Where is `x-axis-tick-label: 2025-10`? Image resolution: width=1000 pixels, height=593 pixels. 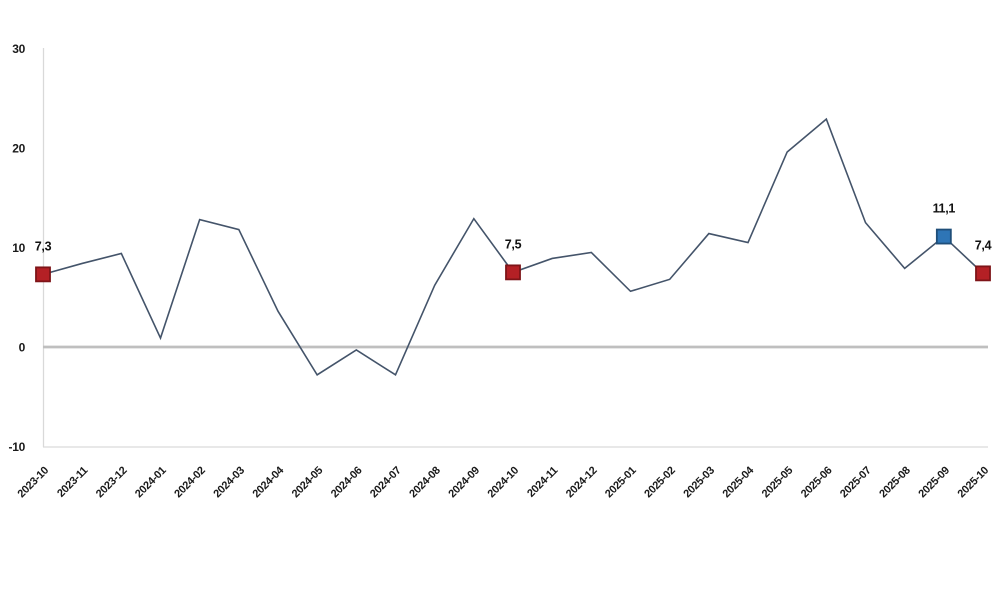 x-axis-tick-label: 2025-10 is located at coordinates (974, 483).